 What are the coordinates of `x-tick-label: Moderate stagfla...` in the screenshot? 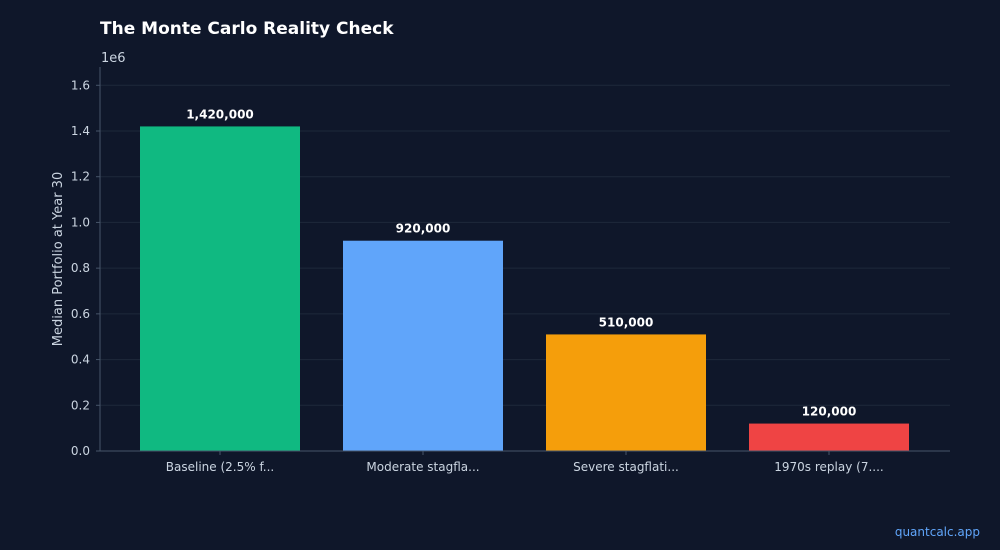 It's located at (422, 467).